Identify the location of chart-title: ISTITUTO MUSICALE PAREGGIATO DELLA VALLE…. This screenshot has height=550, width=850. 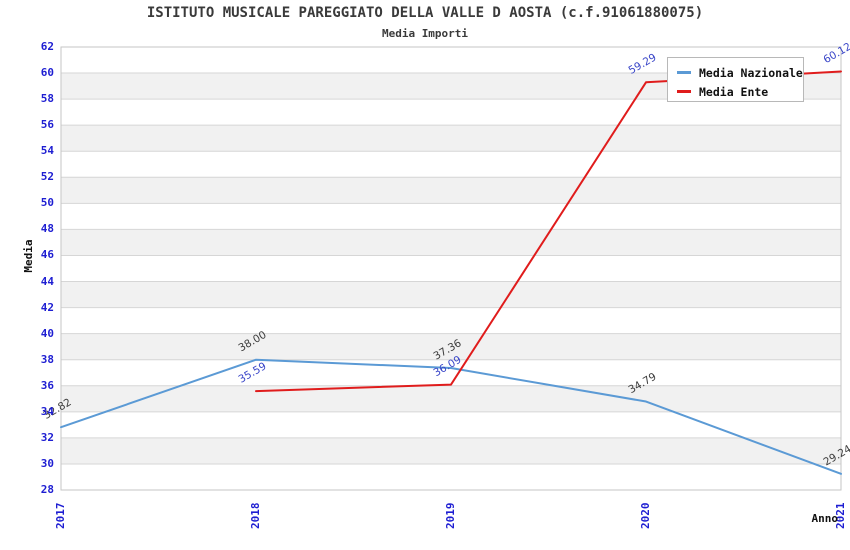
(425, 13).